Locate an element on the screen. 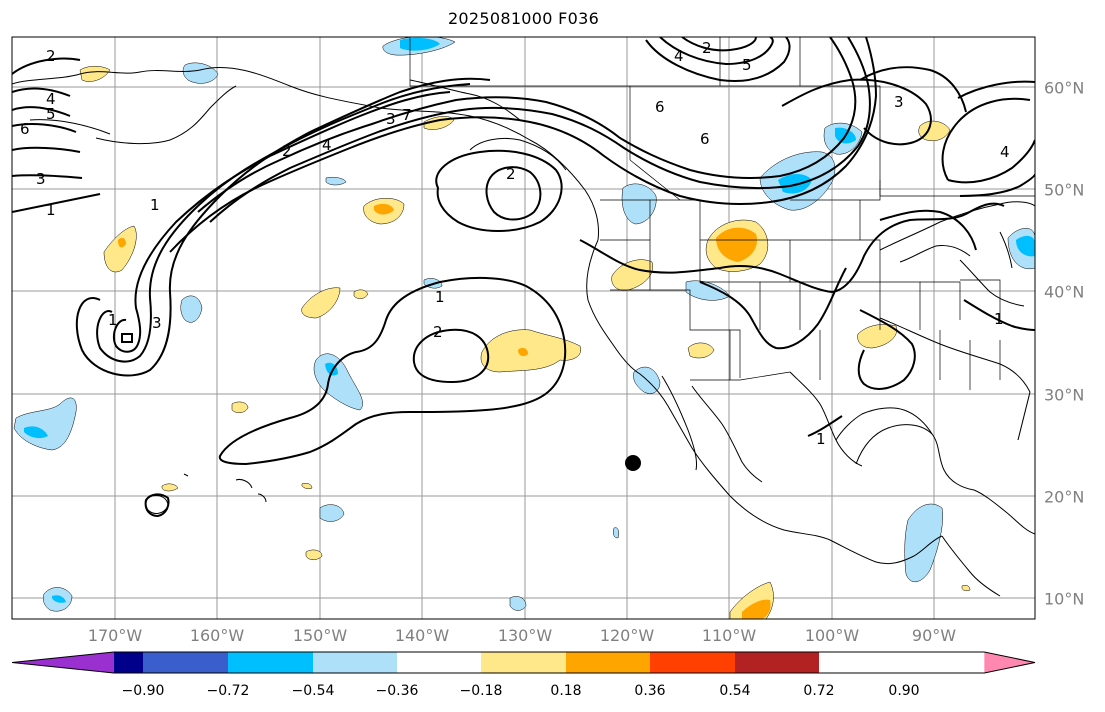 Image resolution: width=1105 pixels, height=712 pixels. colorbar-tick-label: −0.18 is located at coordinates (481, 691).